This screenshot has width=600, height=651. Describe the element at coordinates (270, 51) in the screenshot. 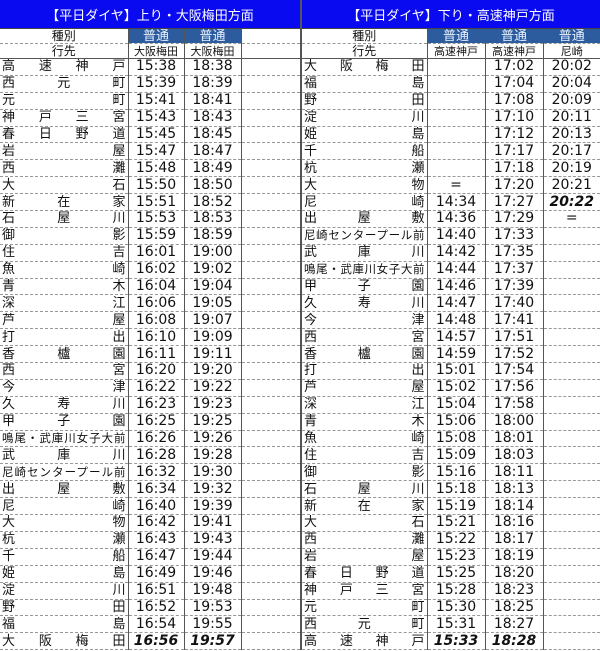

I see `train-destination-cell` at that location.